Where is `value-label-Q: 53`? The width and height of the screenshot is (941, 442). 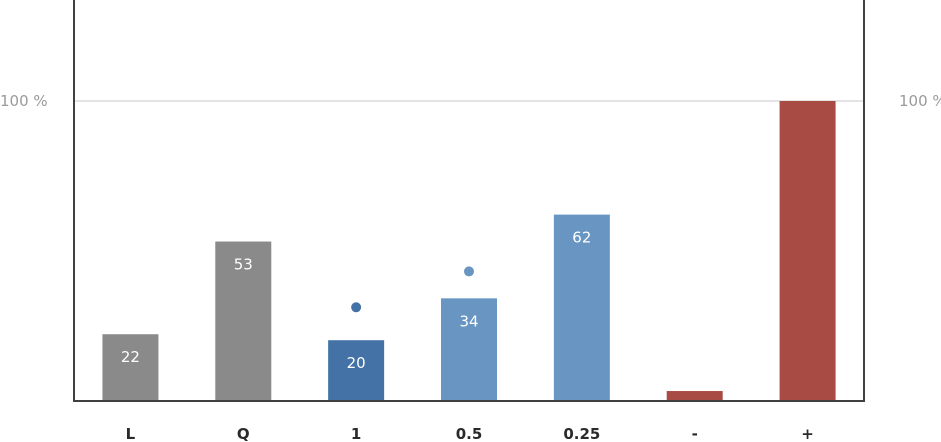 value-label-Q: 53 is located at coordinates (243, 265).